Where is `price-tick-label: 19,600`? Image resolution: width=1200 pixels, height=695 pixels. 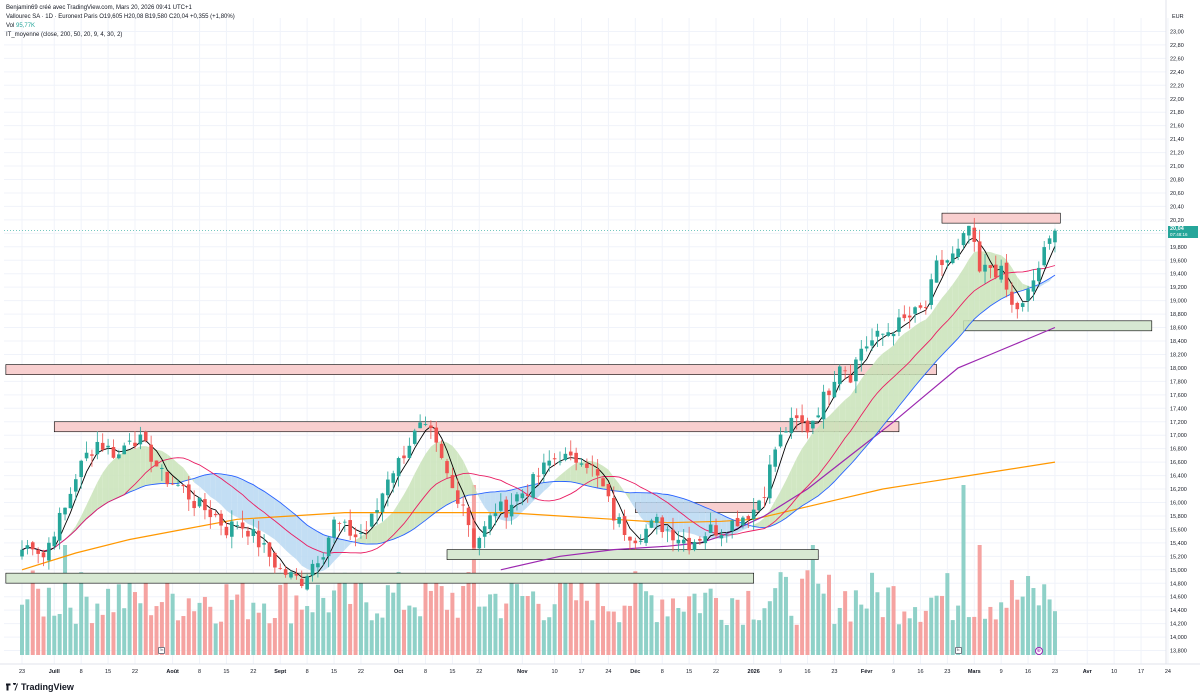
price-tick-label: 19,600 is located at coordinates (1178, 261).